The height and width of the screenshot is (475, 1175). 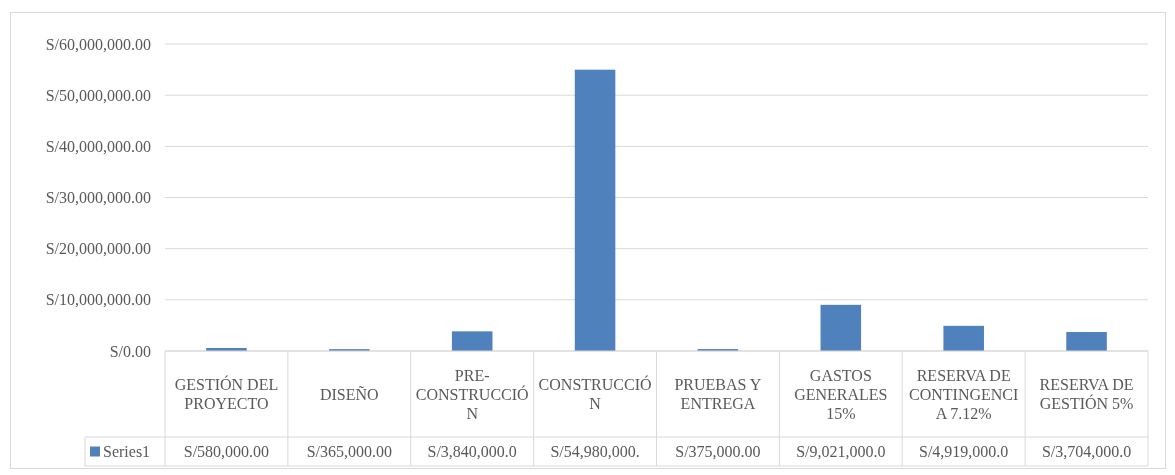 What do you see at coordinates (349, 452) in the screenshot?
I see `data-label: S/365,000.00` at bounding box center [349, 452].